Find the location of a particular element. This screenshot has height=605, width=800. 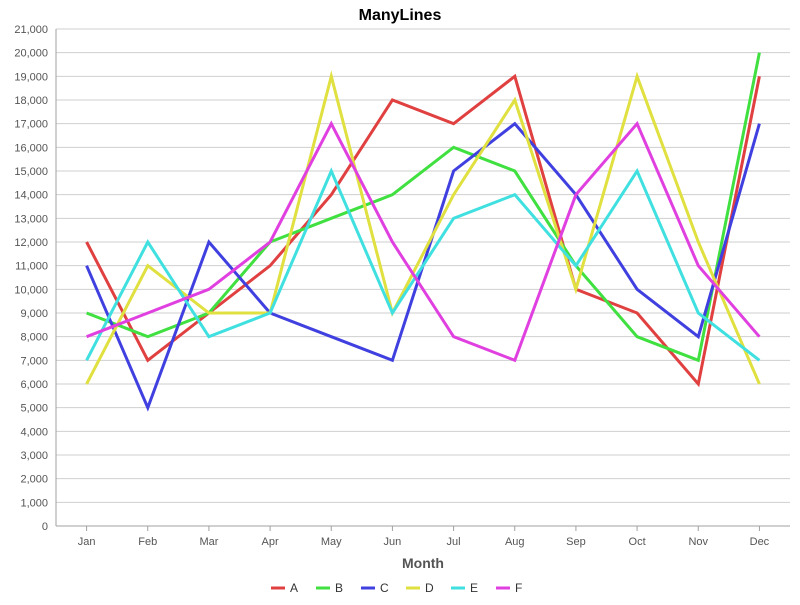

x-tick-label: May is located at coordinates (331, 542).